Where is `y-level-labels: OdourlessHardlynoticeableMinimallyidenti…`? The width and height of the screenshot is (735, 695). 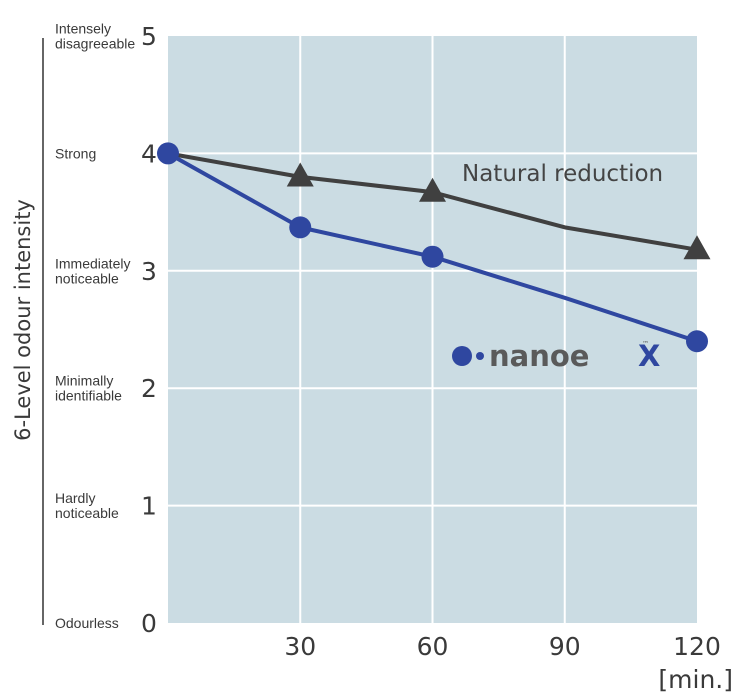 y-level-labels: OdourlessHardlynoticeableMinimallyidenti… is located at coordinates (95, 326).